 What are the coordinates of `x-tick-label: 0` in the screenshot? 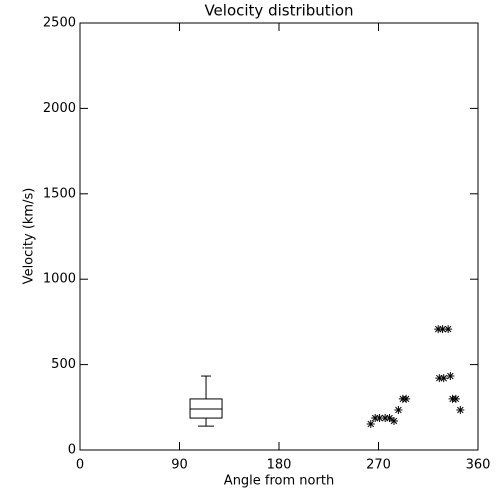 It's located at (80, 465).